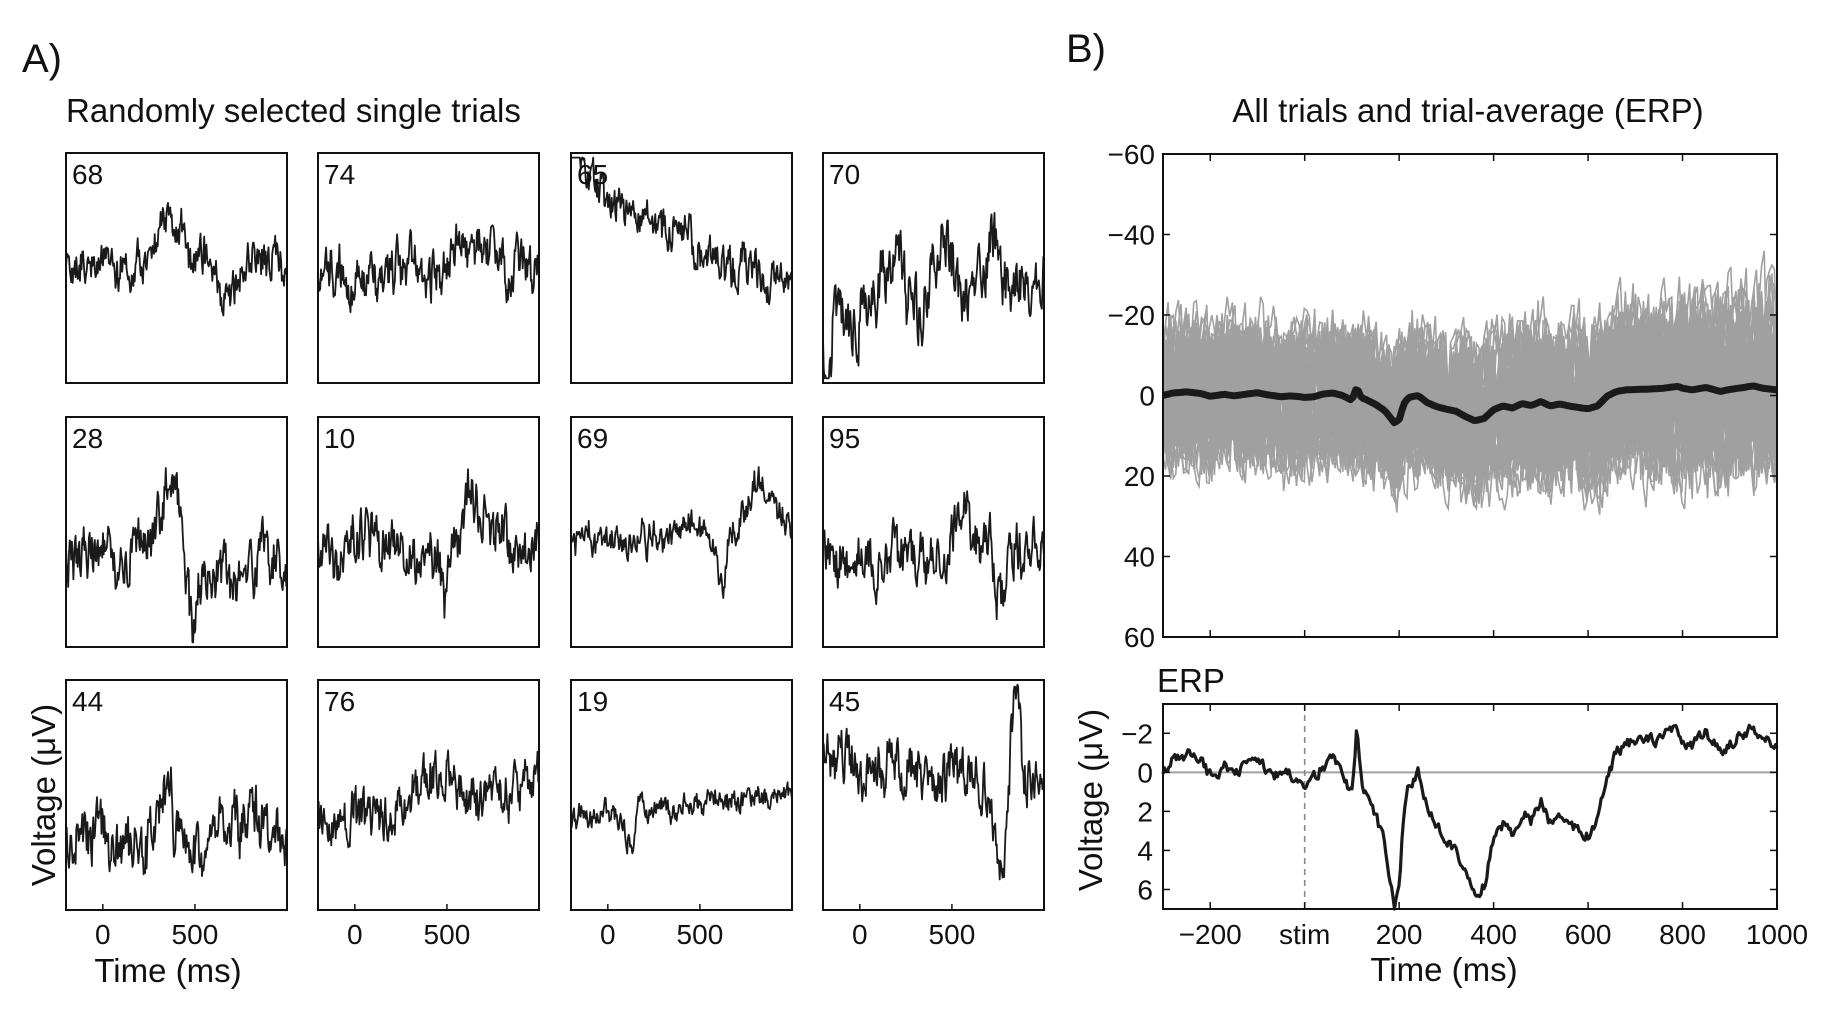  I want to click on x-tick-label: stim, so click(1304, 934).